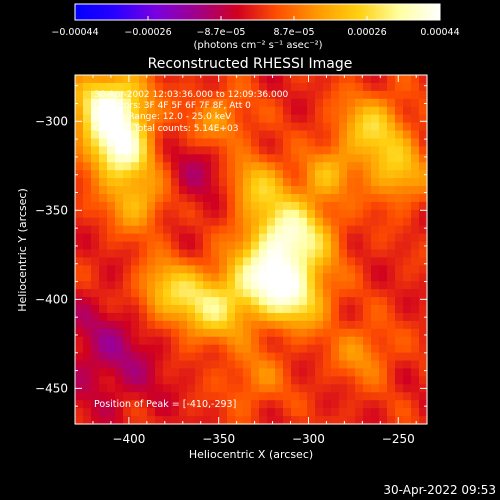  I want to click on y-tick-label: −400, so click(51, 299).